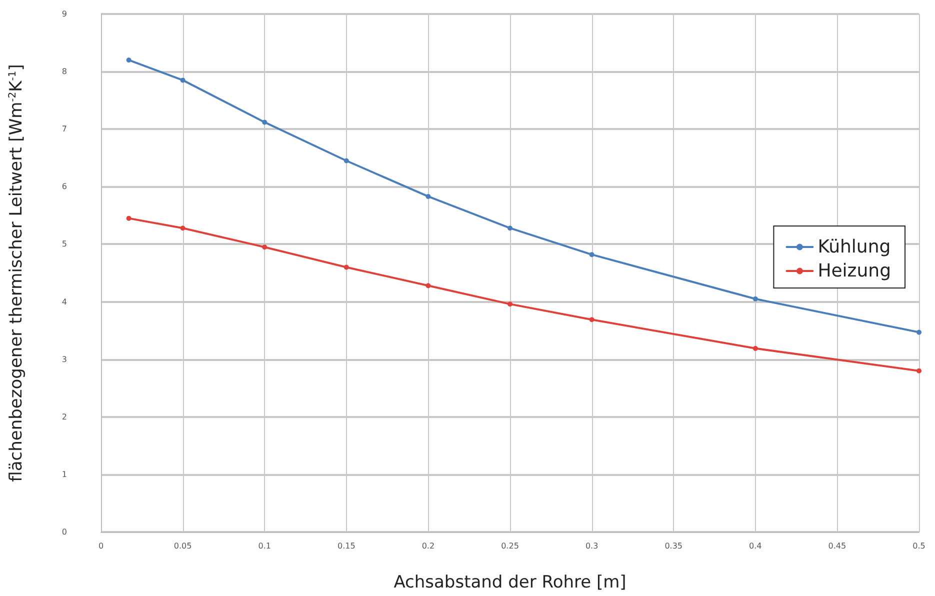  I want to click on x-tick-label: 0.4, so click(755, 546).